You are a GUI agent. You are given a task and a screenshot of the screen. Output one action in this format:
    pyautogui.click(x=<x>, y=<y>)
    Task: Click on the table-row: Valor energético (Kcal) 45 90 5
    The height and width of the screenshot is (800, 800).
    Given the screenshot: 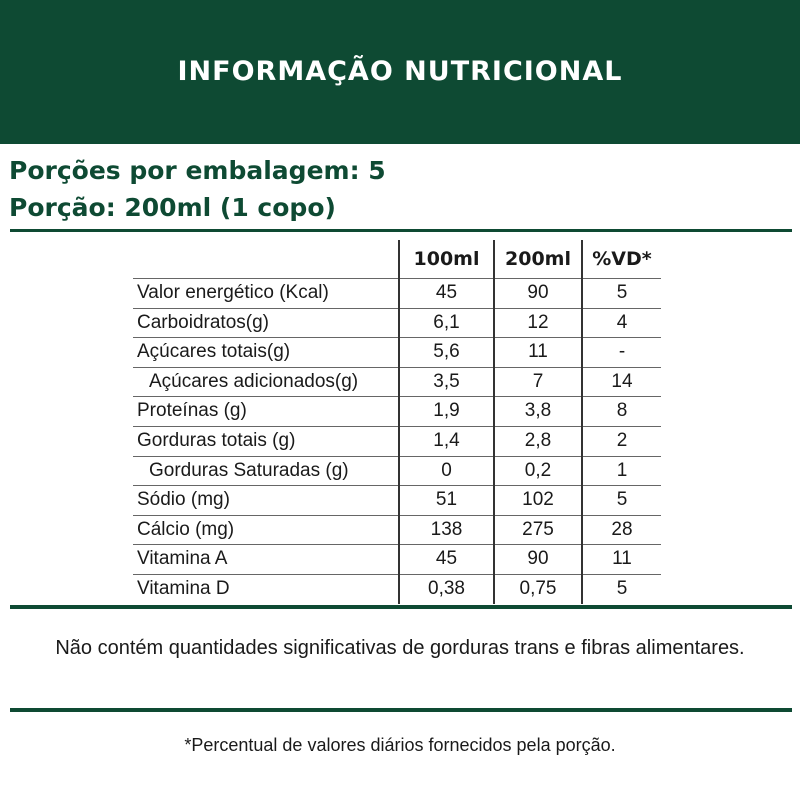 What is the action you would take?
    pyautogui.click(x=397, y=293)
    